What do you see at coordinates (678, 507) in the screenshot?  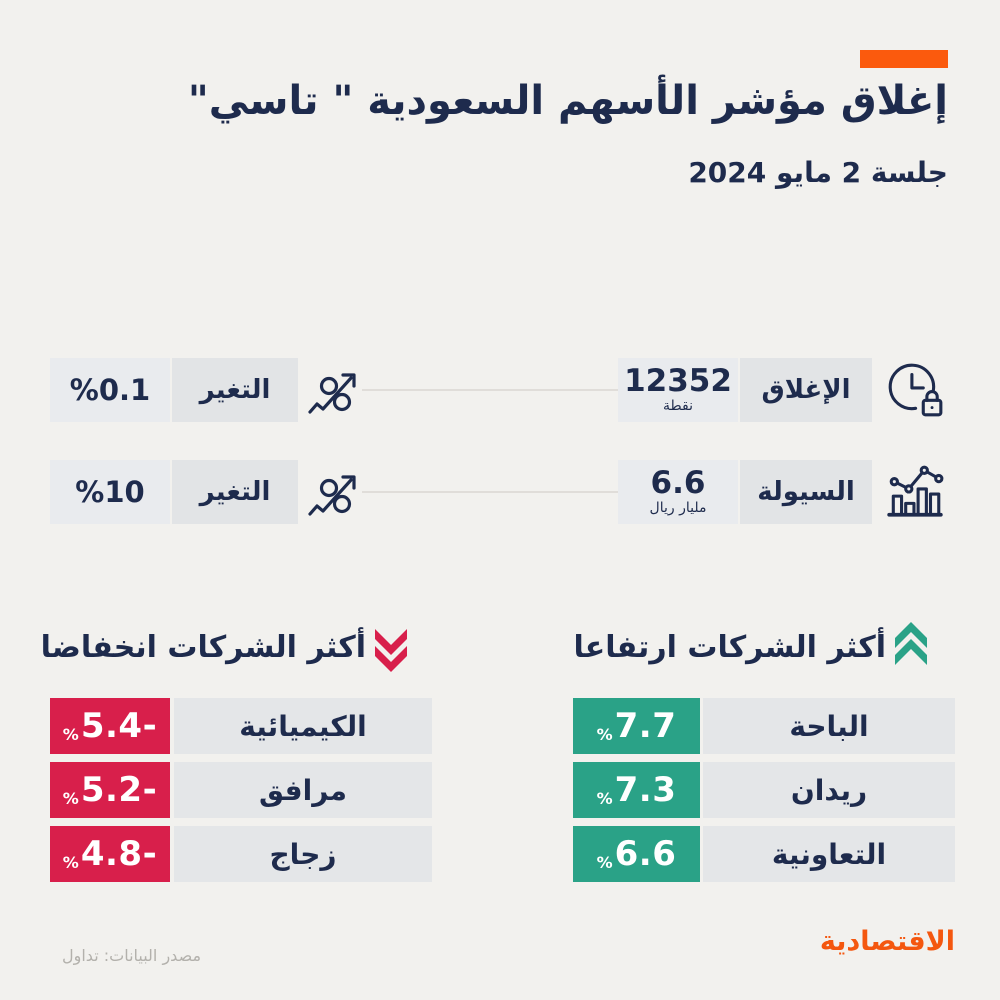 I see `liquidity-unit: مليار ريال` at bounding box center [678, 507].